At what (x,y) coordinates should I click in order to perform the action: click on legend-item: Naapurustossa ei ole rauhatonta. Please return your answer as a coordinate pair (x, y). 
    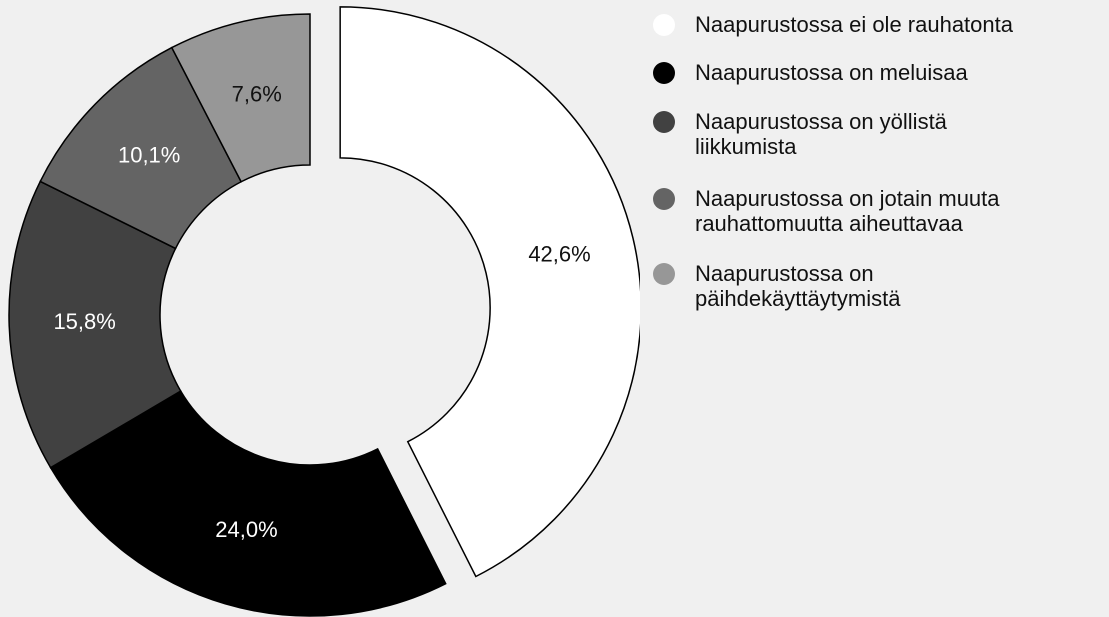
    Looking at the image, I should click on (879, 42).